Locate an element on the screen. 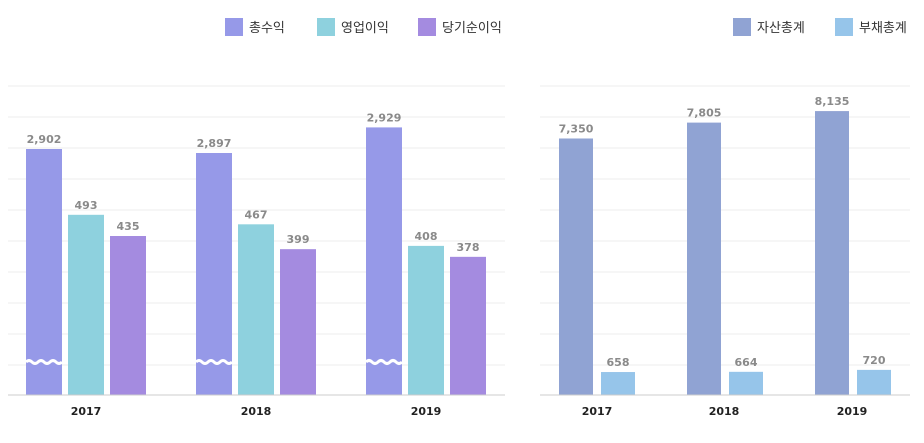  data-label-2017-2: 493 is located at coordinates (86, 205).